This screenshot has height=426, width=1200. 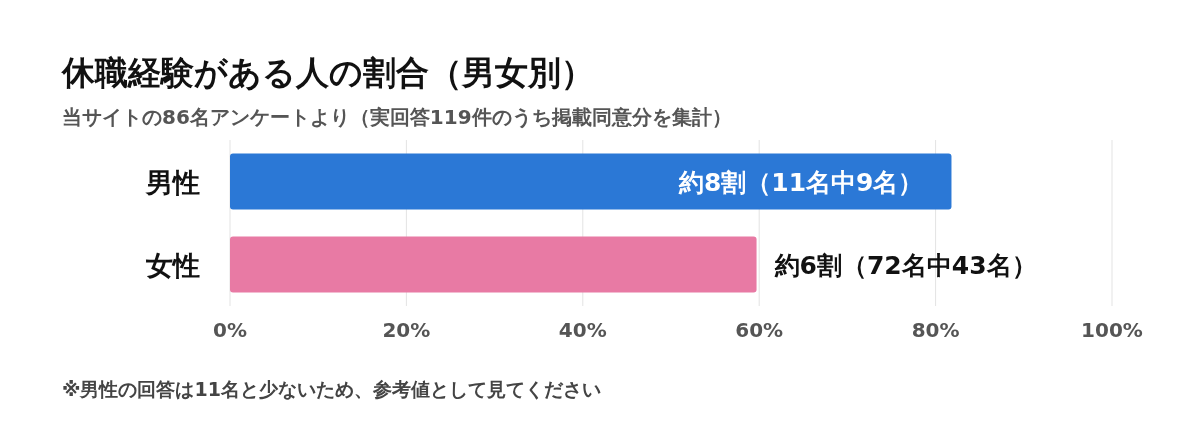 I want to click on x-tick-label: 80%, so click(x=935, y=330).